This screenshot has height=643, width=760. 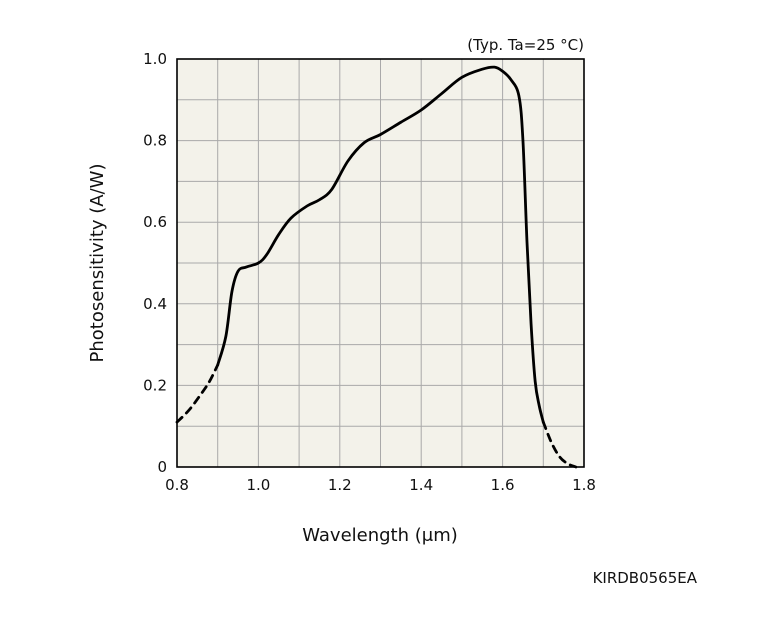 What do you see at coordinates (155, 263) in the screenshot?
I see `y-tick-labels: 0 0.2 0.4 0.6 0.8 1.0` at bounding box center [155, 263].